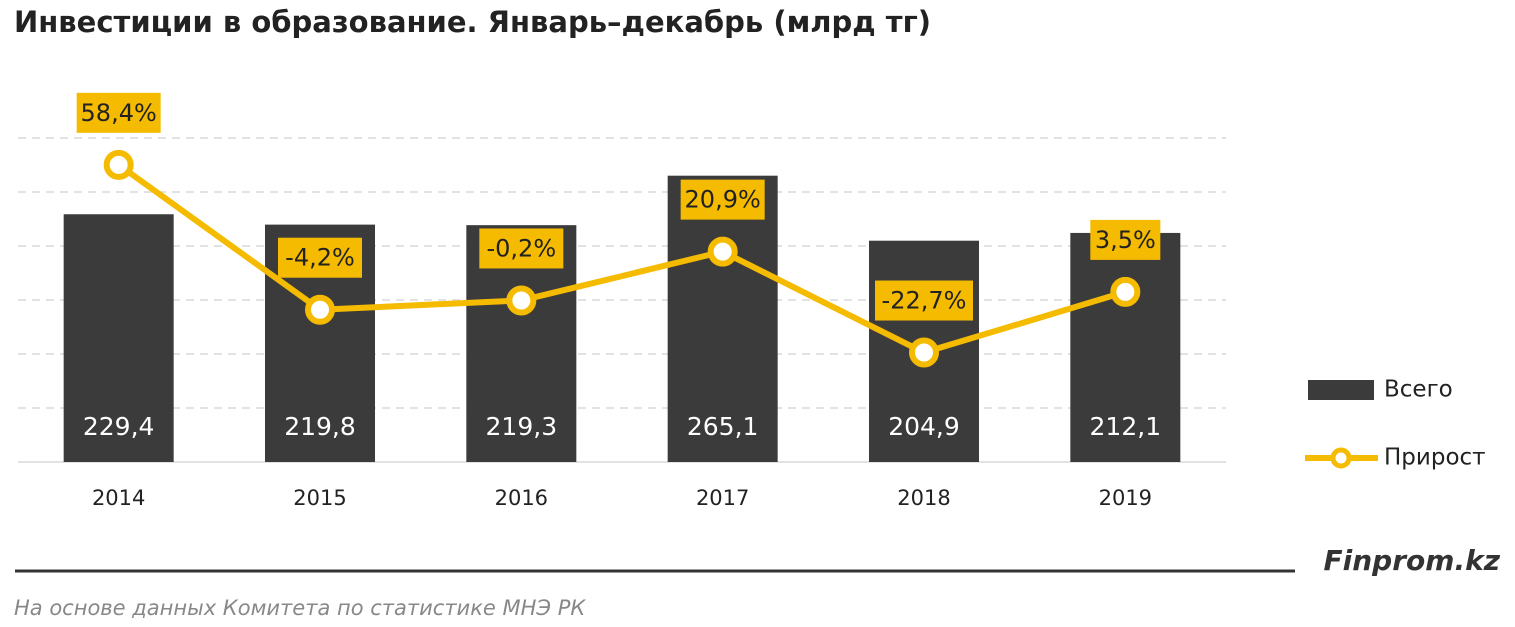 The width and height of the screenshot is (1515, 627). Describe the element at coordinates (119, 426) in the screenshot. I see `bar-value-label: 229,4` at that location.